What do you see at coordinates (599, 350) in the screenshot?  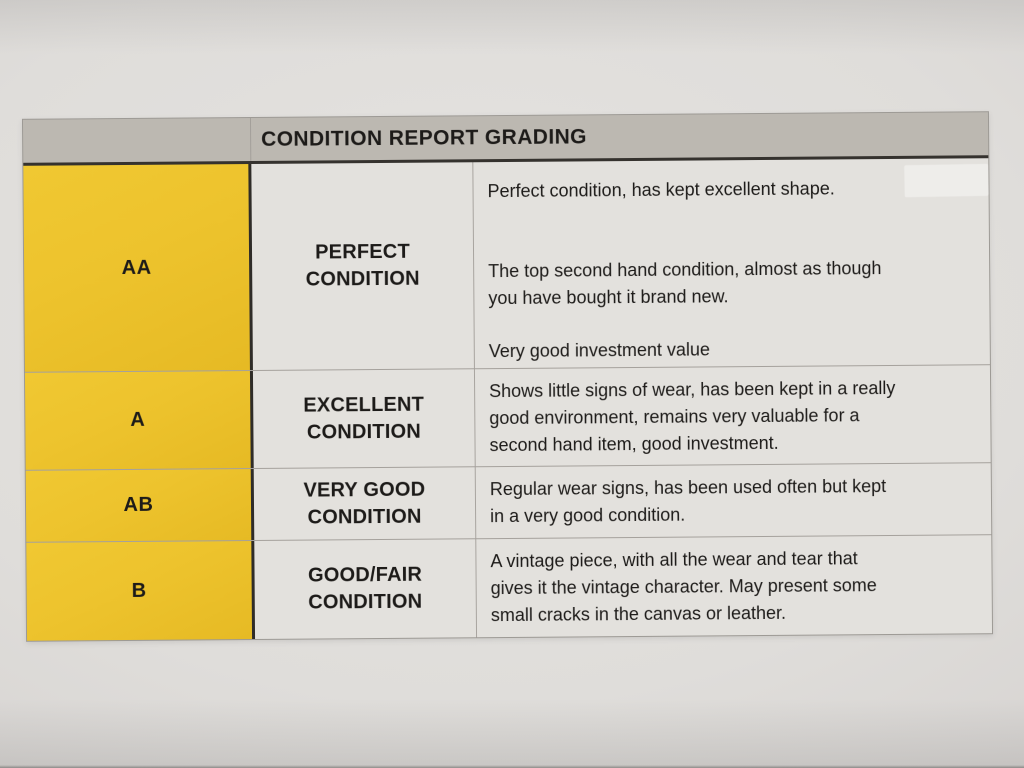 I see `description-paragraph: Very good investment value` at bounding box center [599, 350].